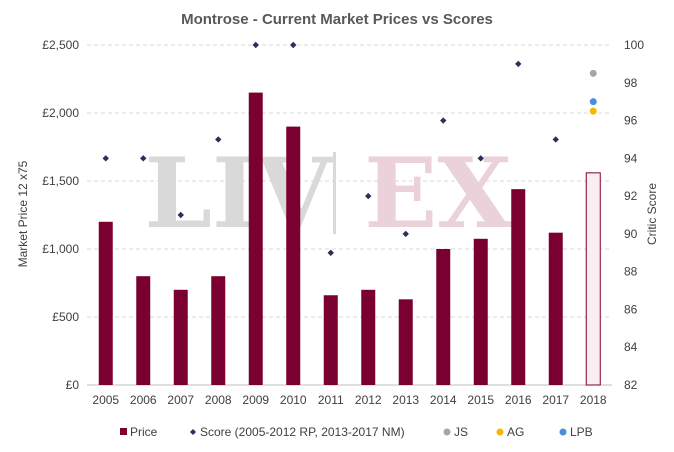 The height and width of the screenshot is (452, 674). What do you see at coordinates (581, 432) in the screenshot?
I see `legend-label: LPB` at bounding box center [581, 432].